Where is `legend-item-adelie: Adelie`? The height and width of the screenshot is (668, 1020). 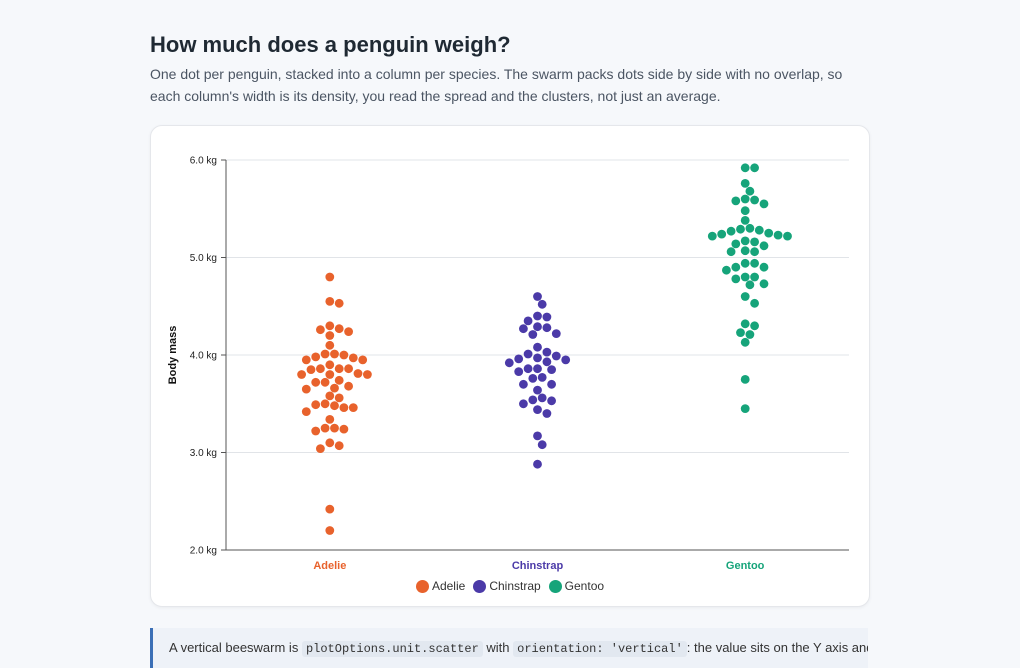
legend-item-adelie: Adelie is located at coordinates (440, 586).